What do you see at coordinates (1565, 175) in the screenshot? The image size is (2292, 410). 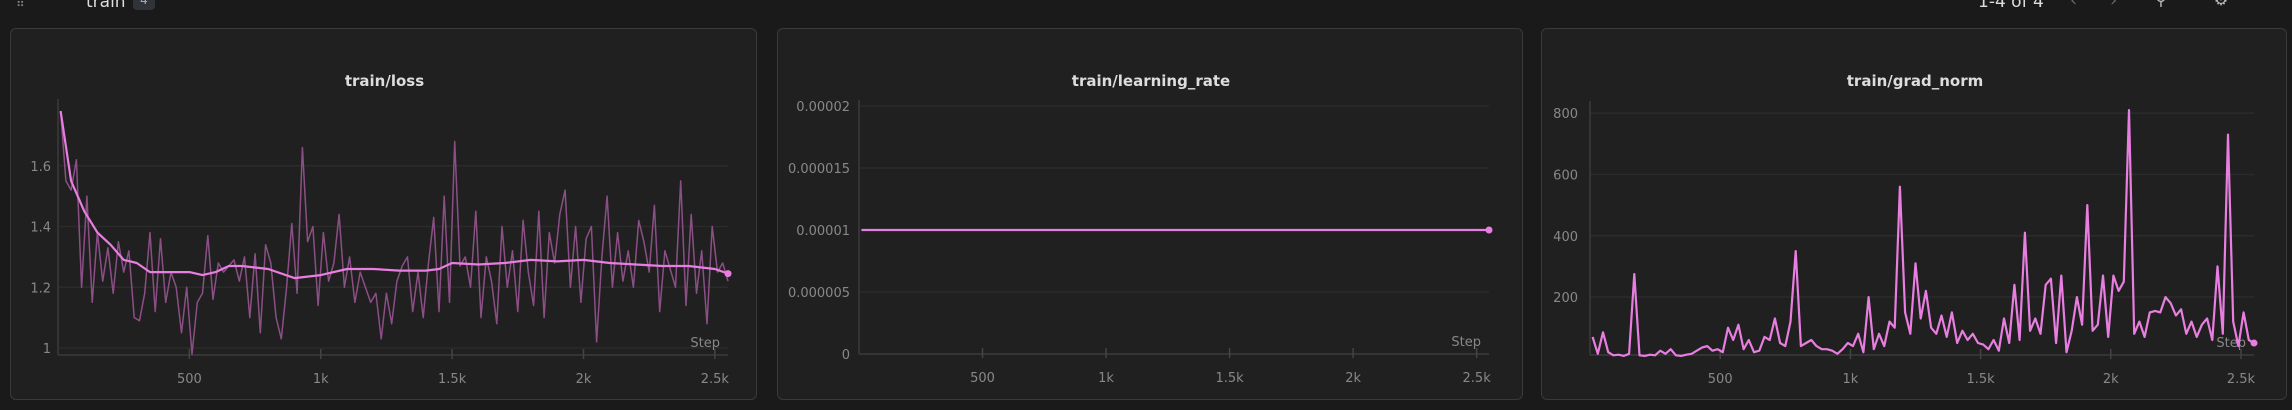 I see `y-tick-label: 600` at bounding box center [1565, 175].